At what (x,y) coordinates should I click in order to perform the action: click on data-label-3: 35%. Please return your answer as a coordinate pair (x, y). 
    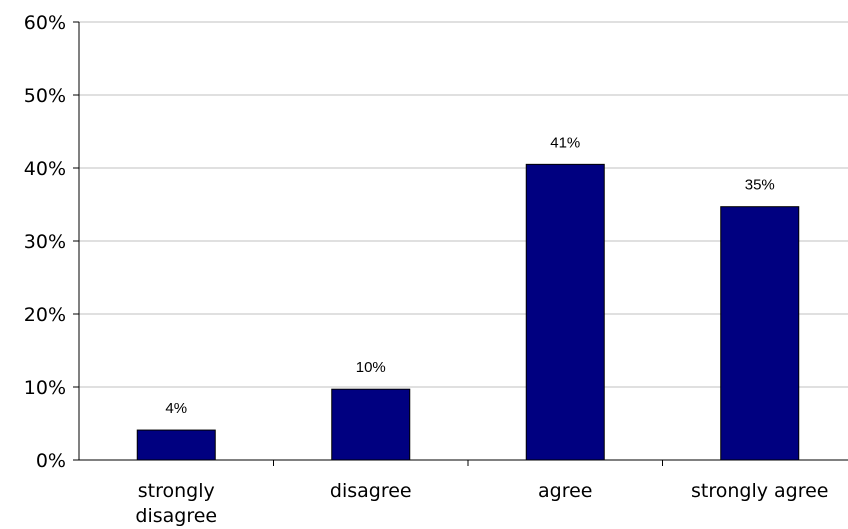
    Looking at the image, I should click on (760, 185).